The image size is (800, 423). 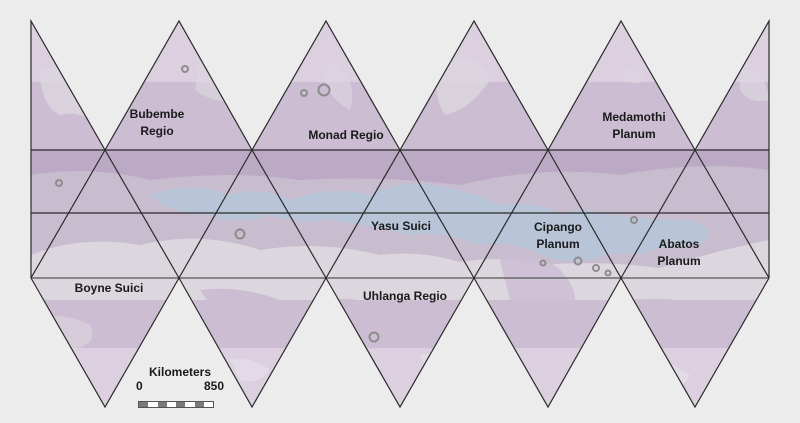 What do you see at coordinates (633, 126) in the screenshot?
I see `label-medamothi-planum: Medamothi Planum` at bounding box center [633, 126].